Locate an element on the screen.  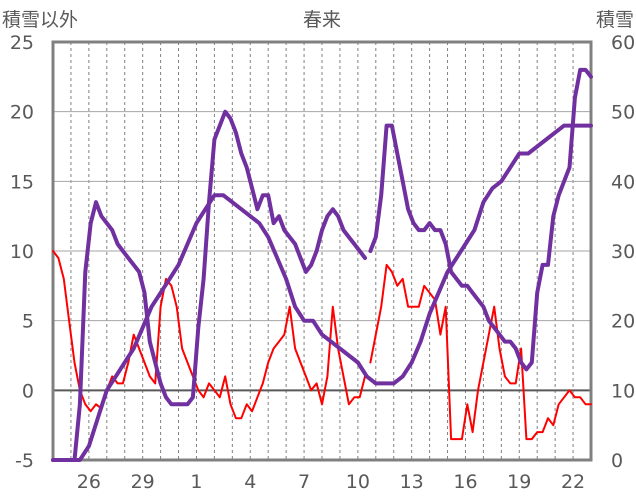
chart-title: 春来 is located at coordinates (322, 20).